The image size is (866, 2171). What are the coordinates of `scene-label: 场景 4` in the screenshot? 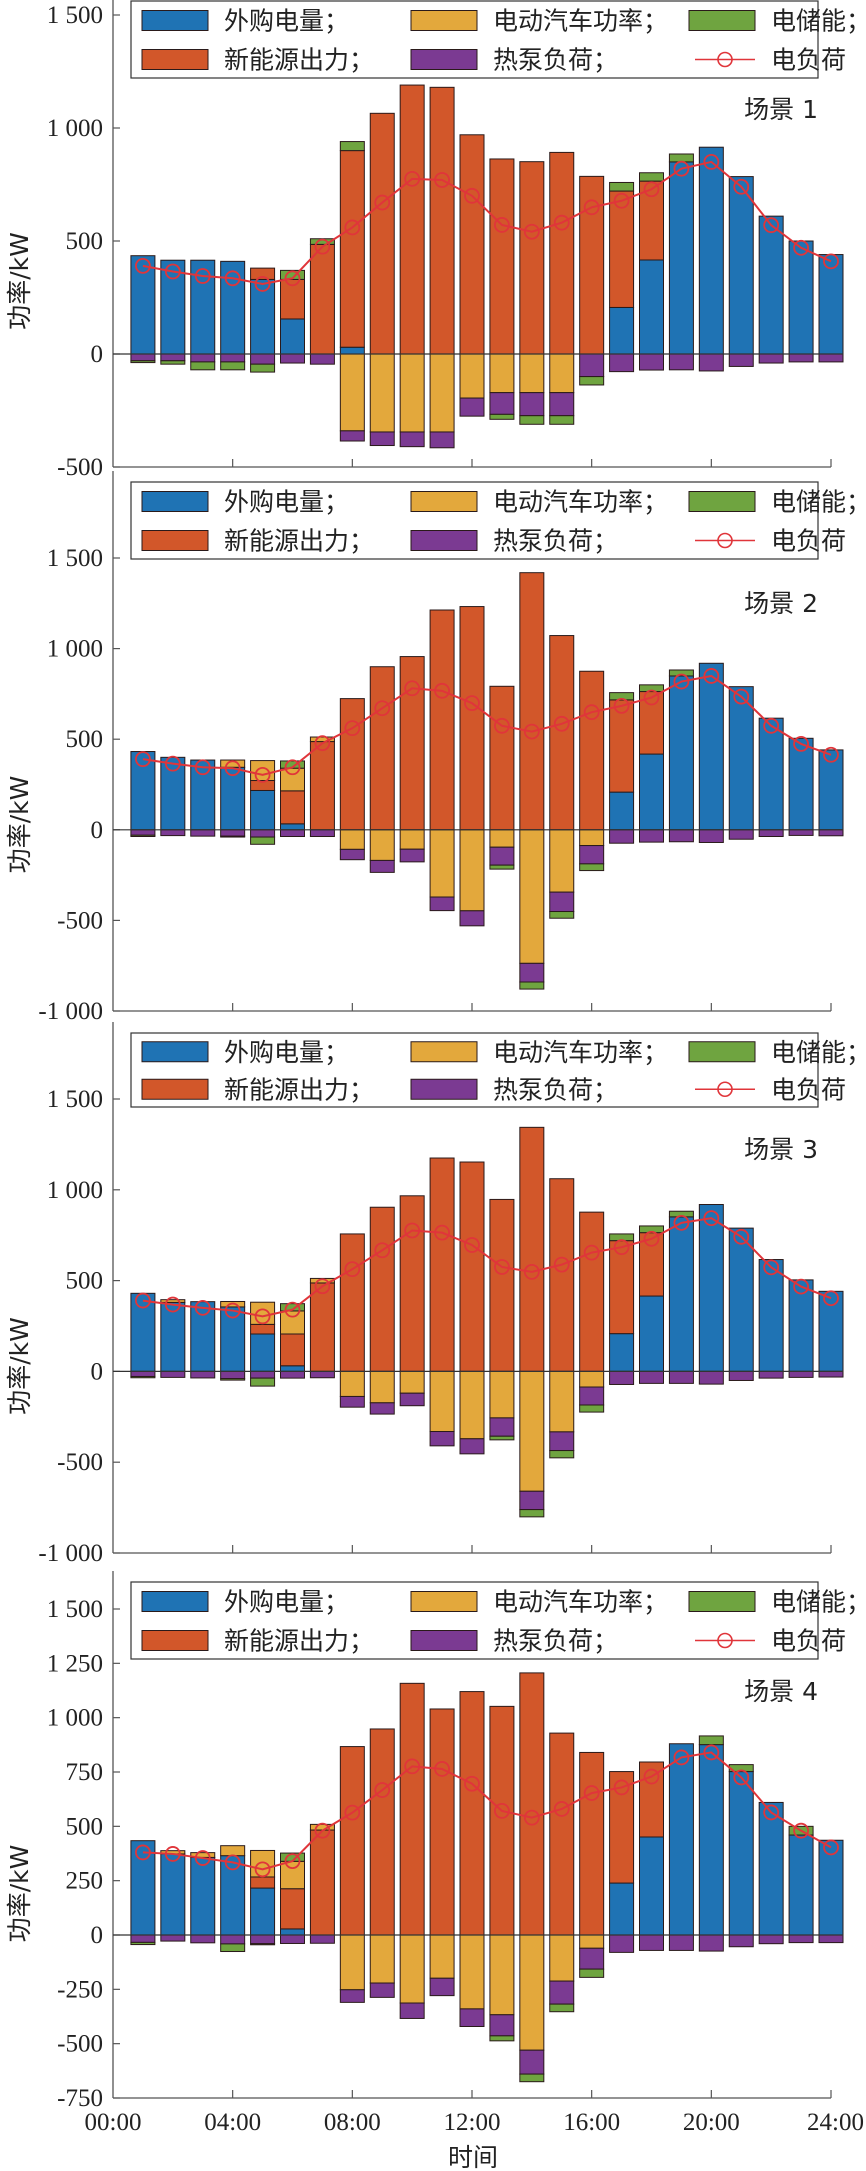 It's located at (781, 1691).